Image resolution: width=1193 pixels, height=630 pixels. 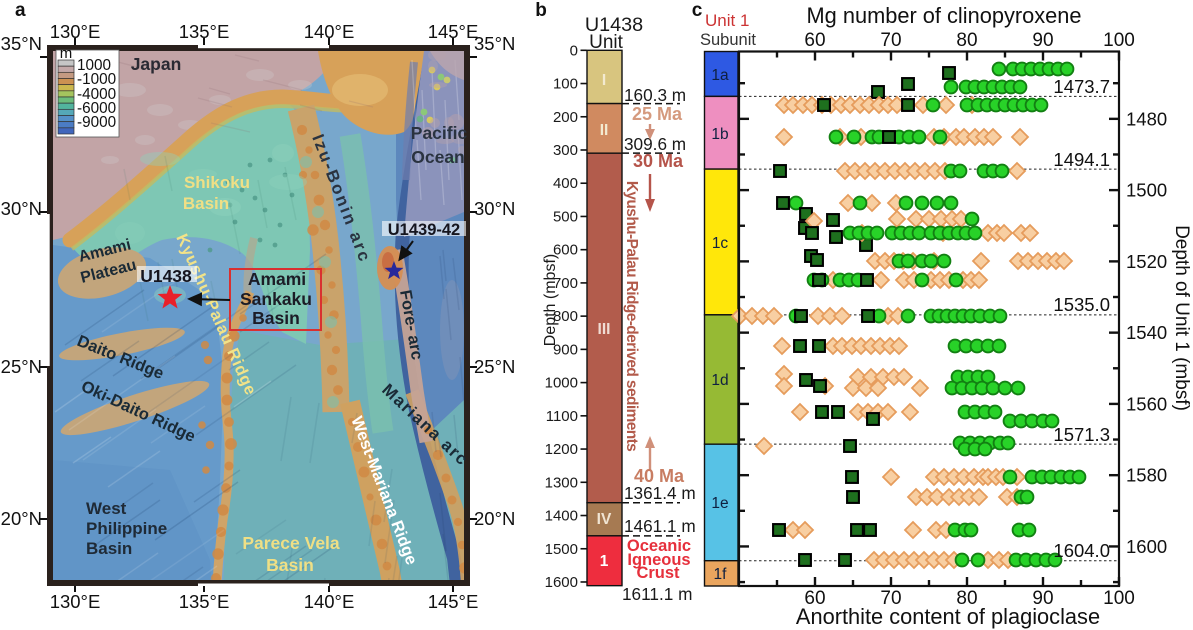 I want to click on svg-text: 1a, so click(x=720, y=75).